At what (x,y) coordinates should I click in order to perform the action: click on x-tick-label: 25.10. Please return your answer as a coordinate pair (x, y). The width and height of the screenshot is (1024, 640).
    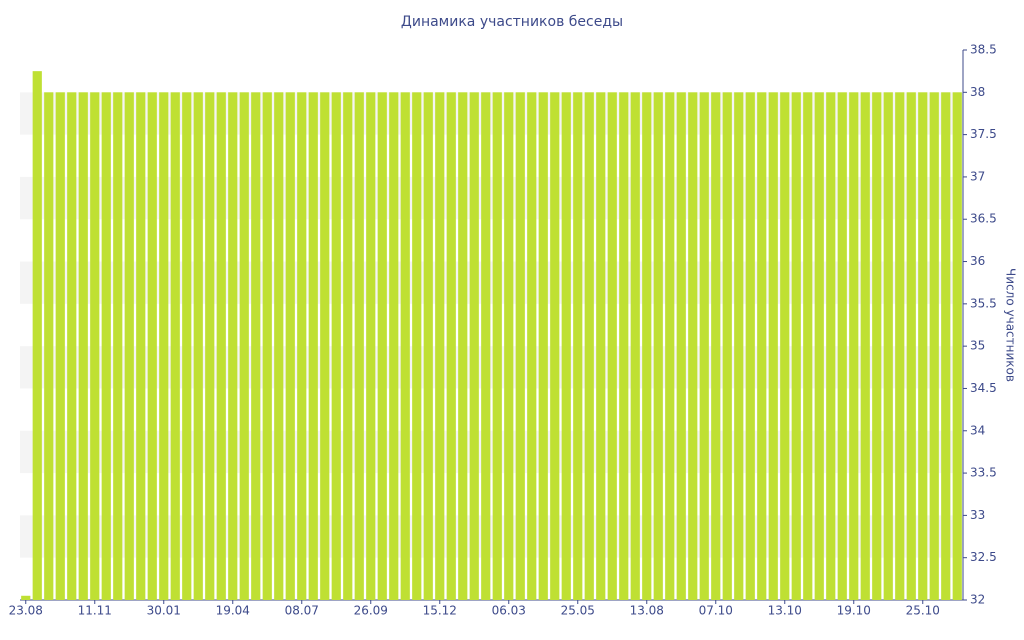
    Looking at the image, I should click on (923, 611).